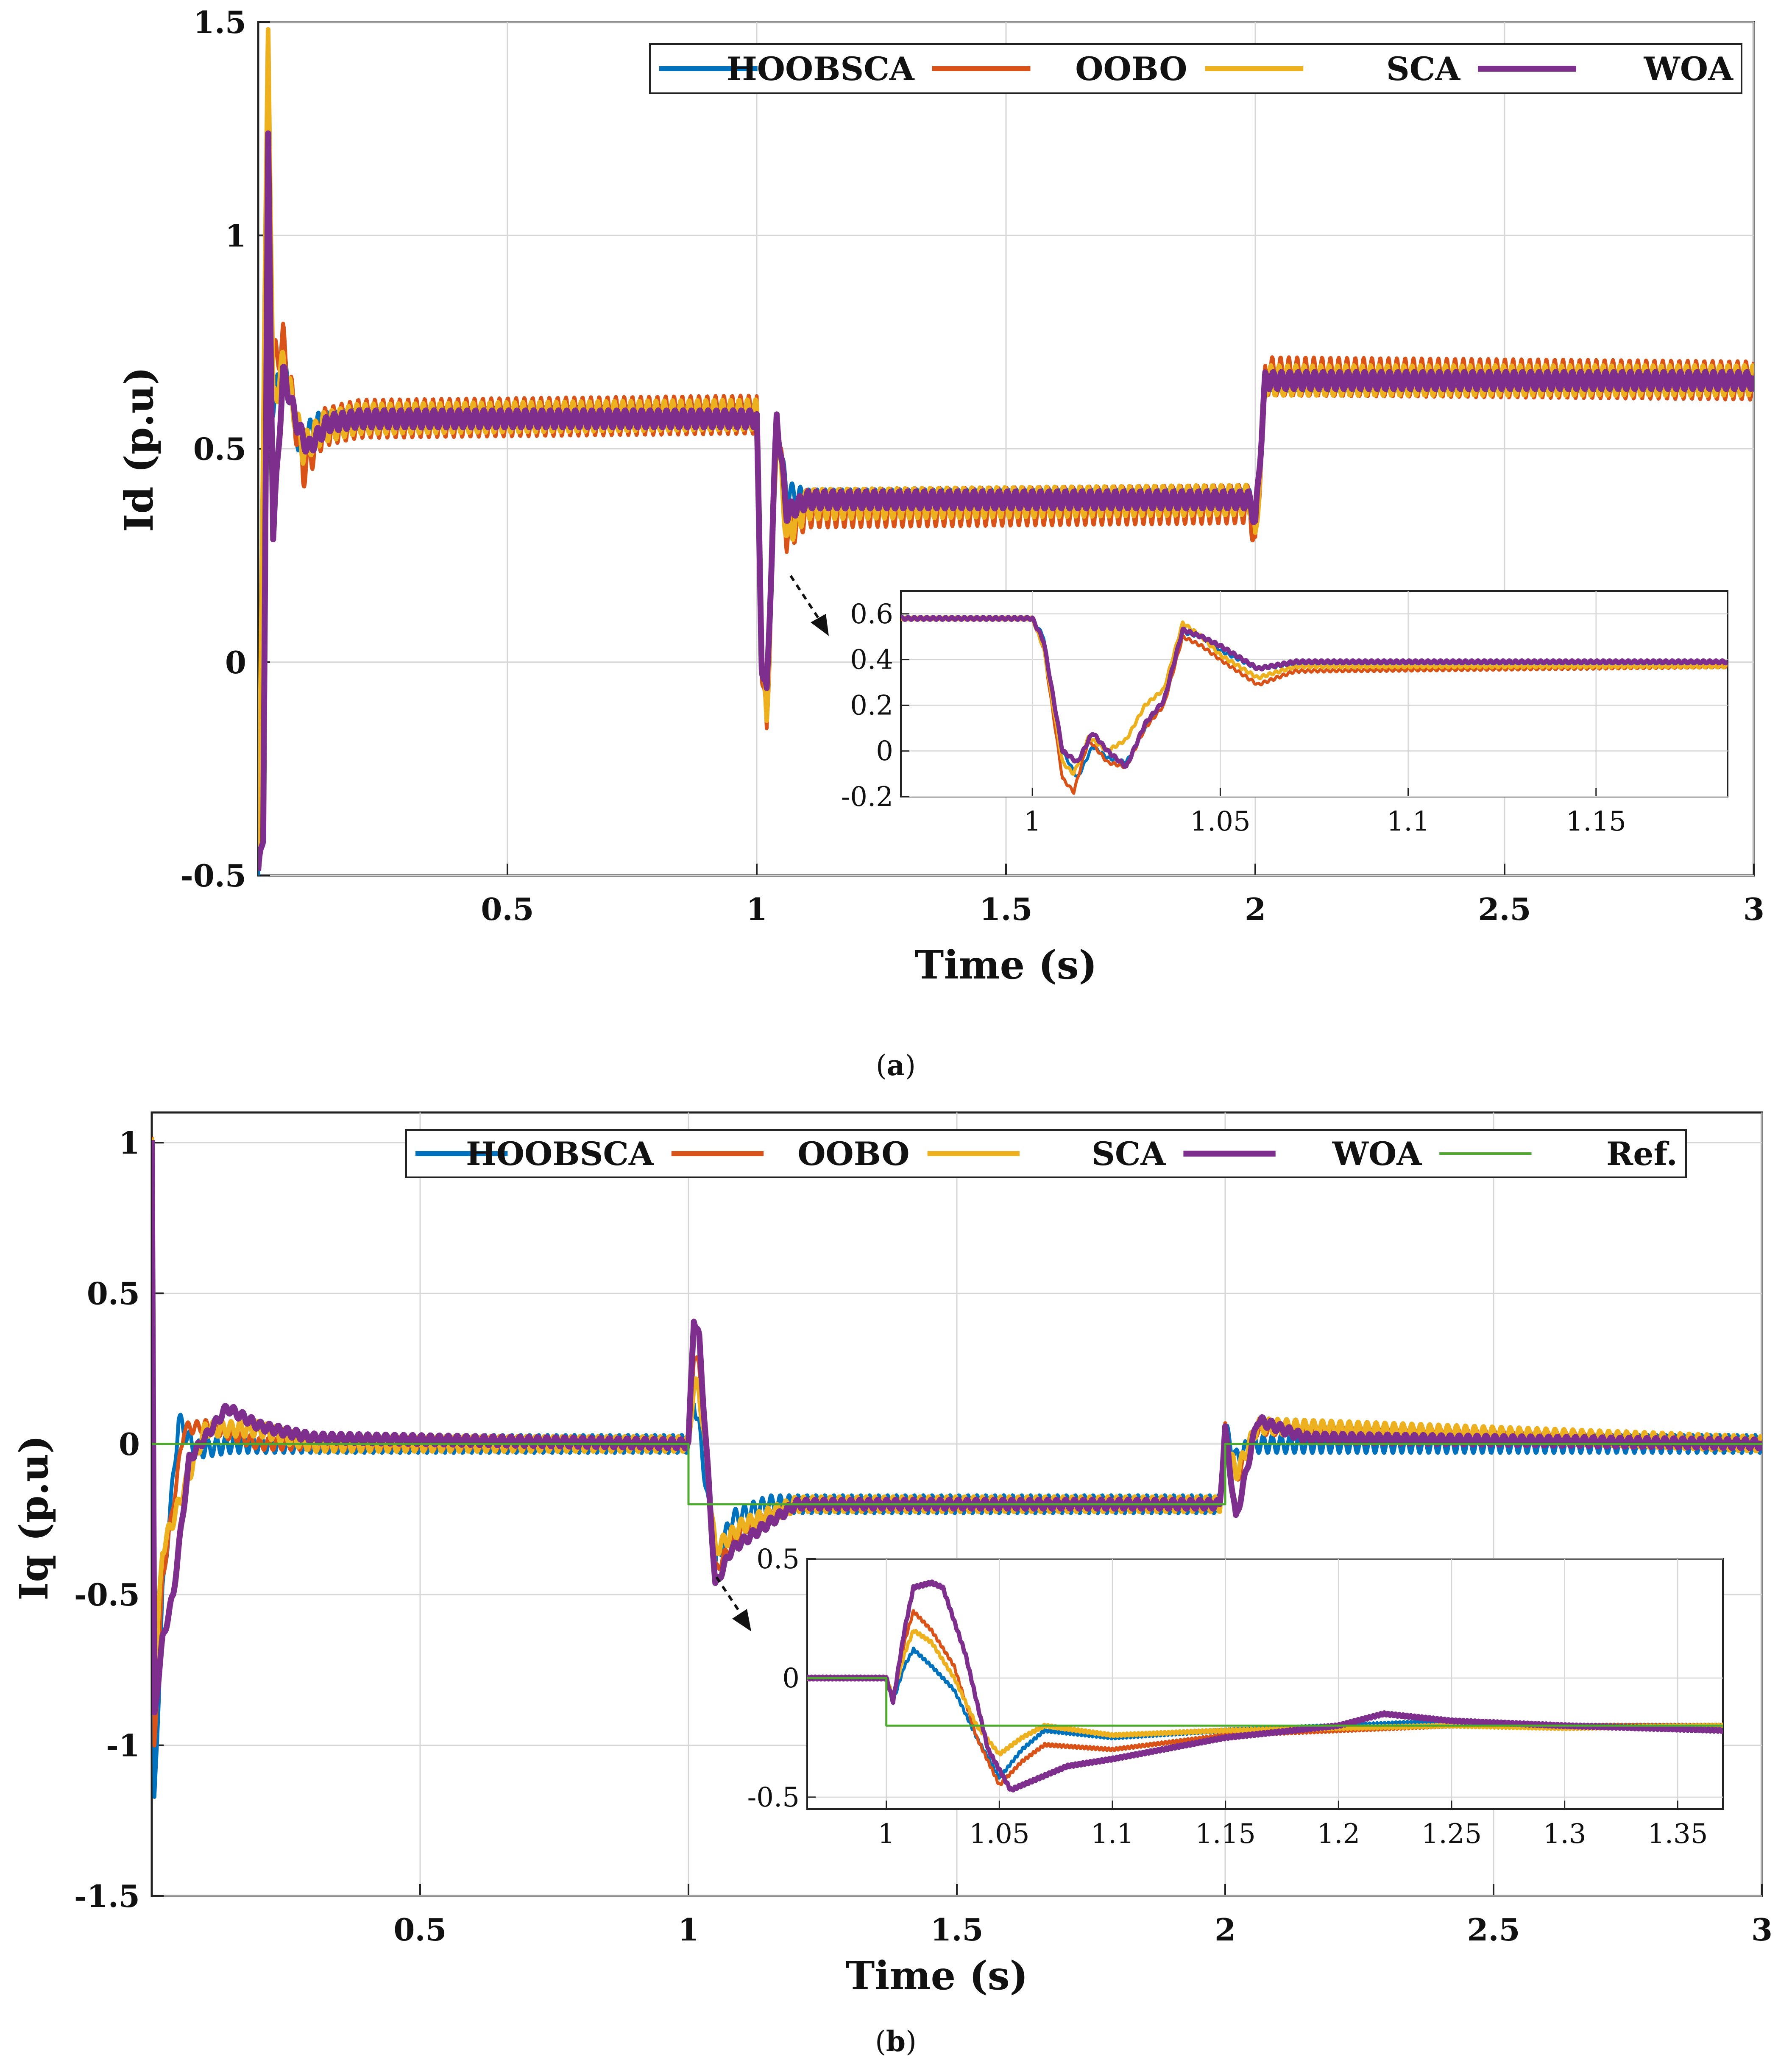 The image size is (1792, 2063). I want to click on inset-x-tick-label: 1.3, so click(1564, 1834).